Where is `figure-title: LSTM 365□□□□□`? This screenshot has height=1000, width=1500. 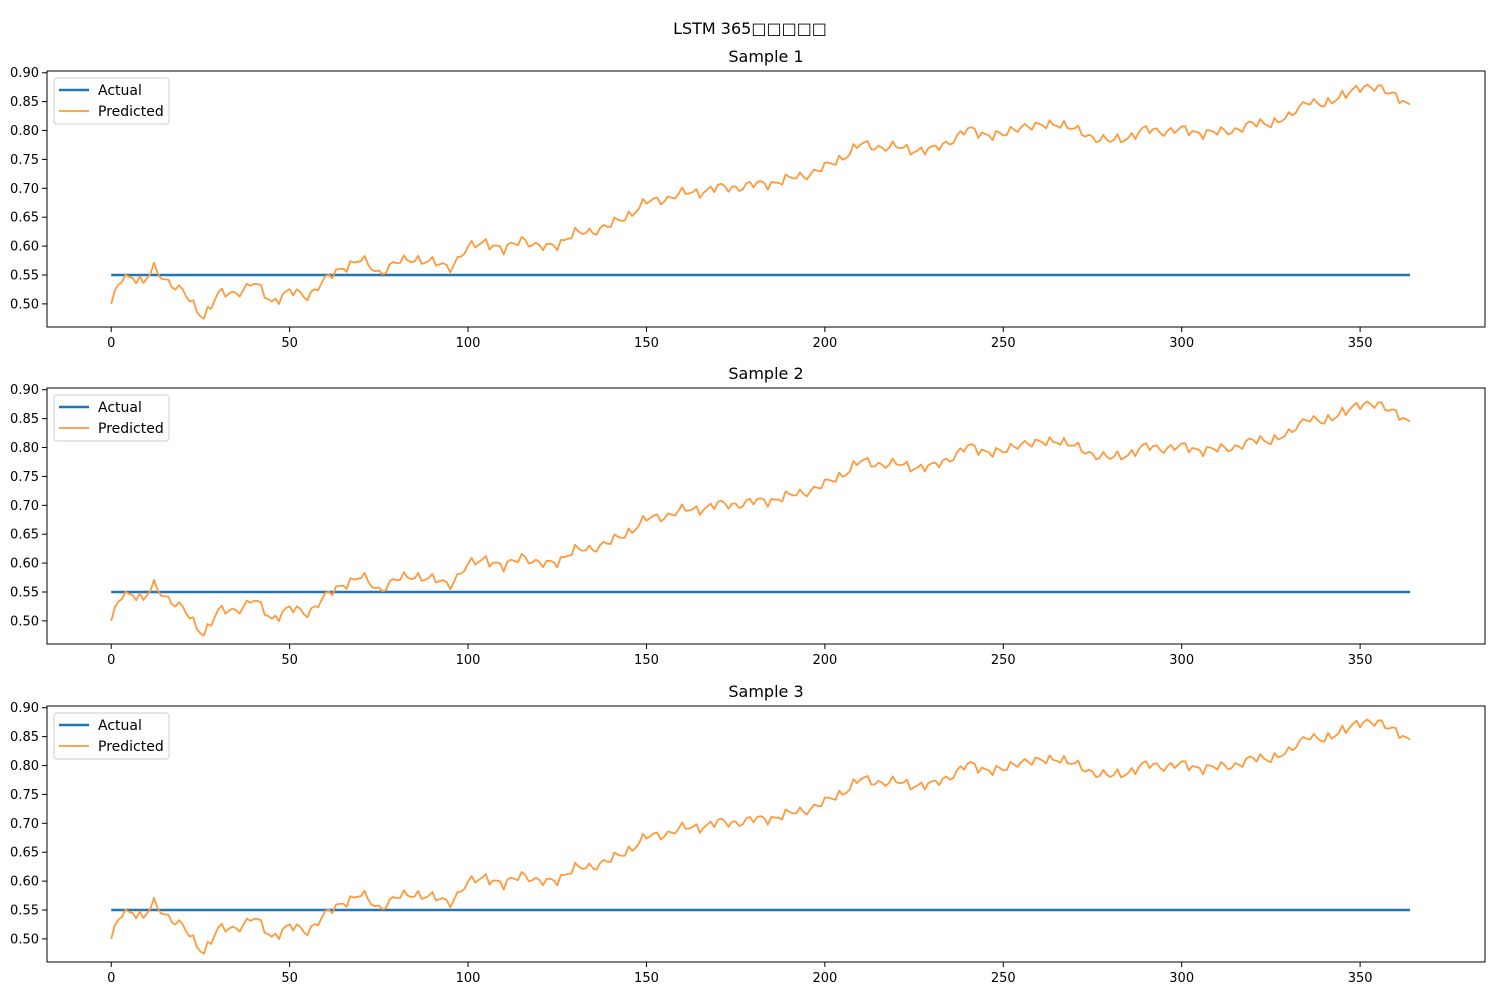 figure-title: LSTM 365□□□□□ is located at coordinates (750, 28).